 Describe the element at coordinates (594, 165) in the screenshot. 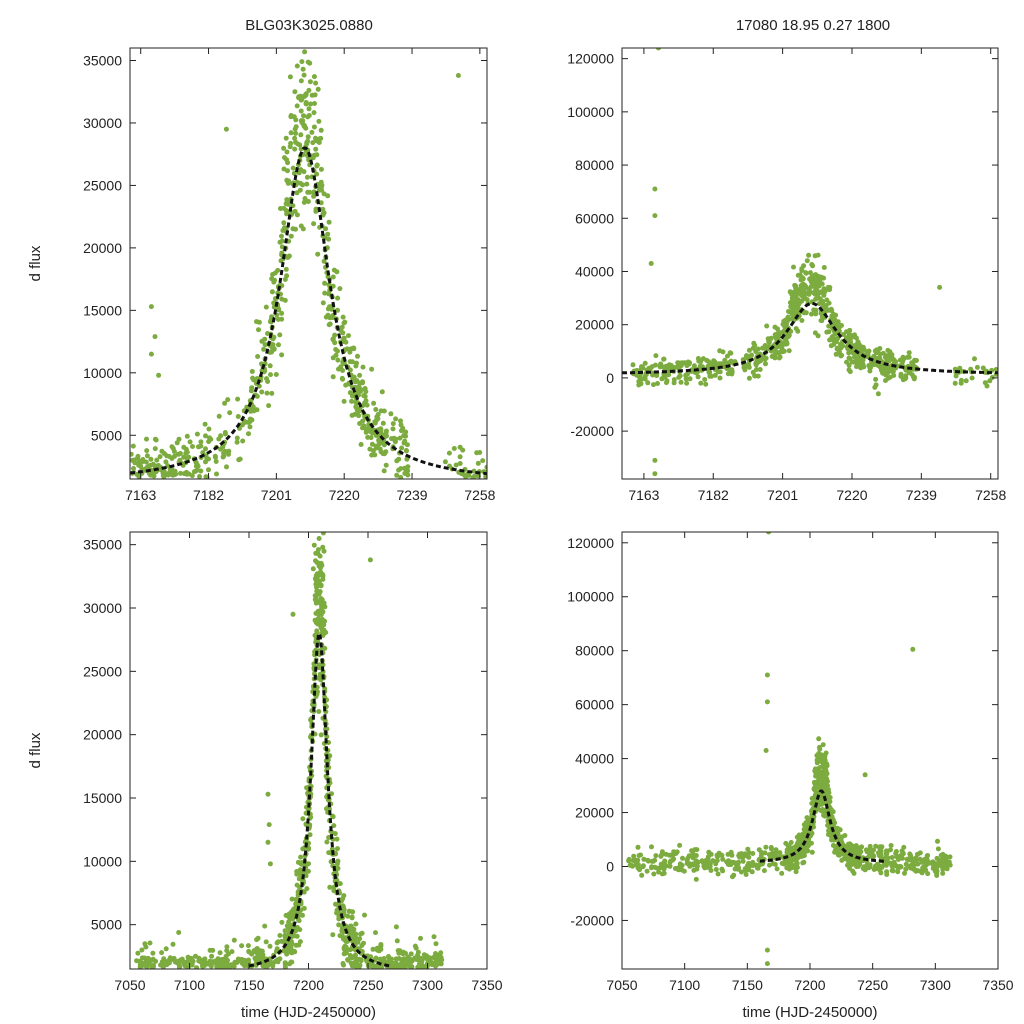

I see `y-tick-label: 80000` at that location.